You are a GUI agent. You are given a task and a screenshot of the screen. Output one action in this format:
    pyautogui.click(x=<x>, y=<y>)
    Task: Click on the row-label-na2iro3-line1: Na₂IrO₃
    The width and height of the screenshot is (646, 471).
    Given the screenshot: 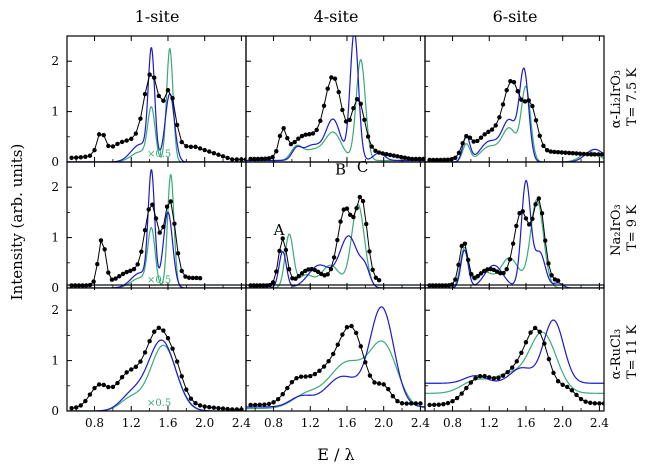 What is the action you would take?
    pyautogui.click(x=616, y=230)
    